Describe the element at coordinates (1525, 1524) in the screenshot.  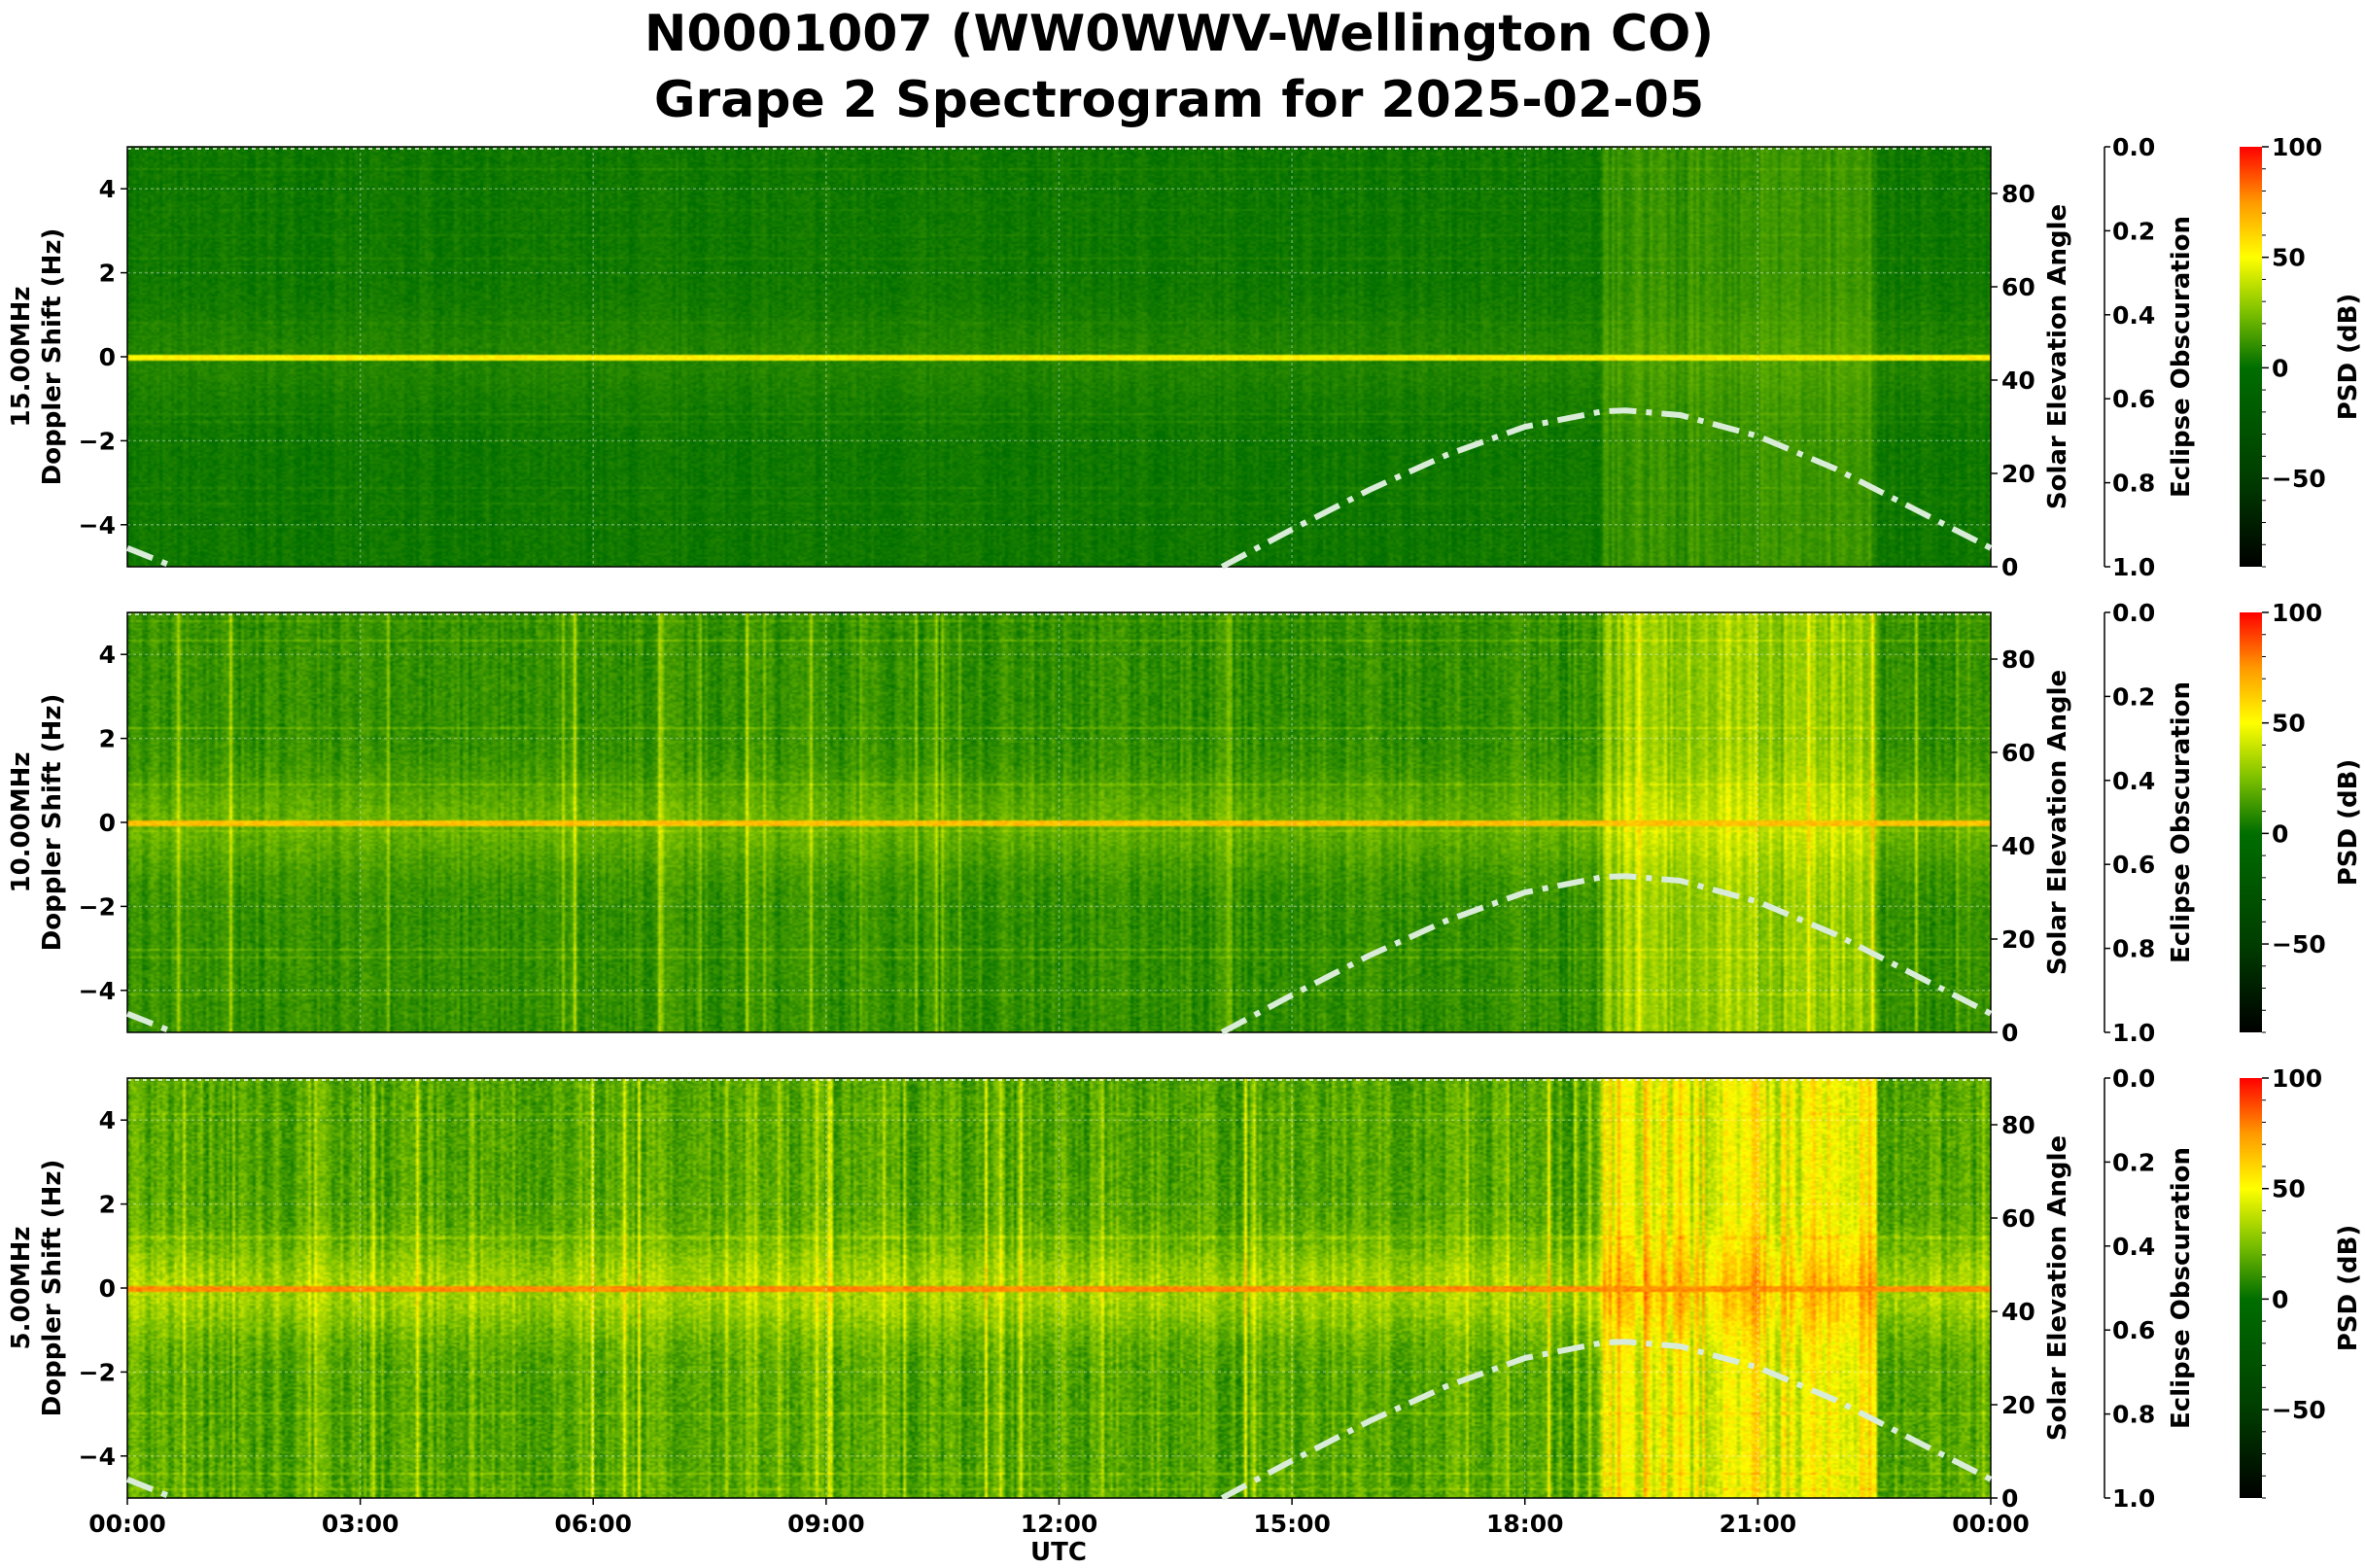
I see `x-tick-label: 18:00` at that location.